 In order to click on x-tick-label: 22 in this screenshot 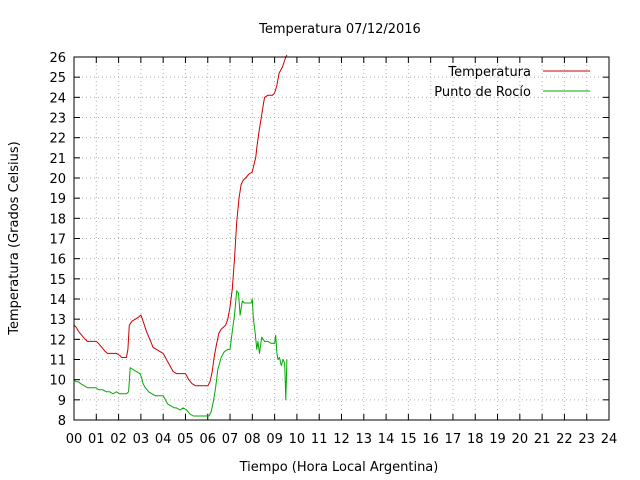, I will do `click(564, 439)`.